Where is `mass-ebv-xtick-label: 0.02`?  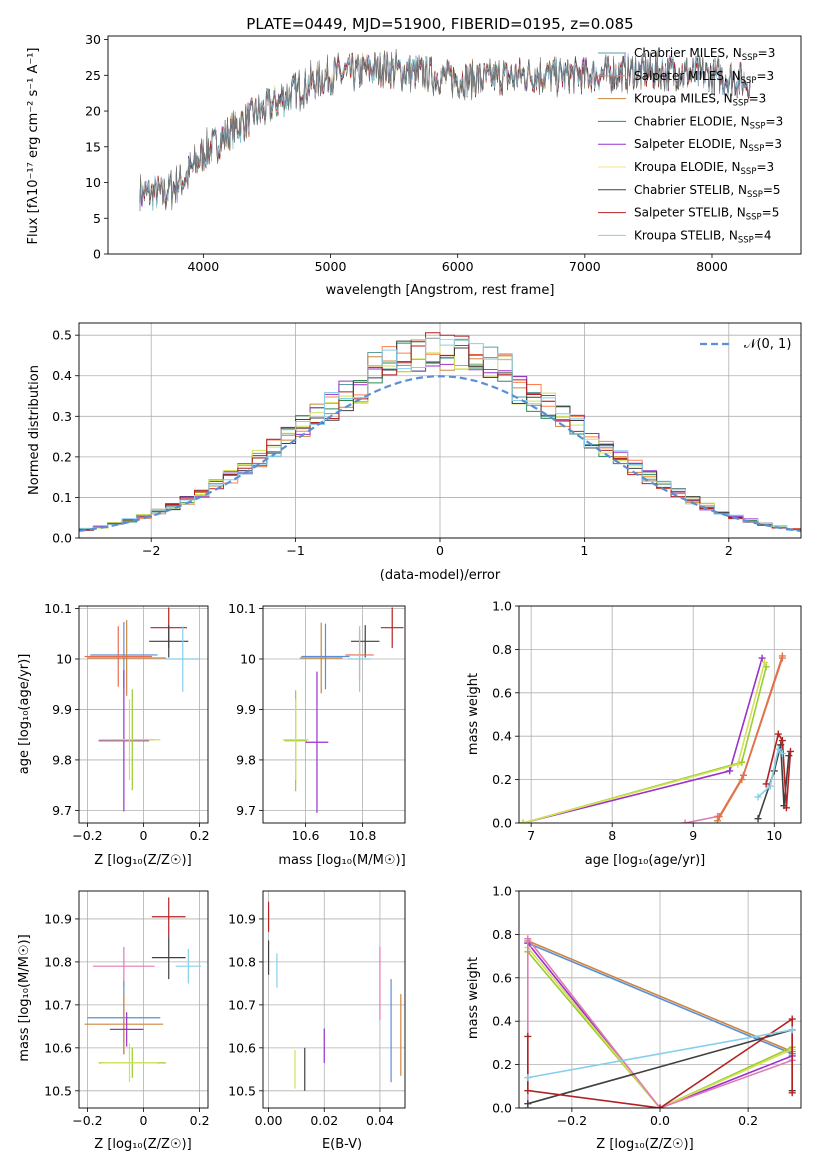
mass-ebv-xtick-label: 0.02 is located at coordinates (324, 1120).